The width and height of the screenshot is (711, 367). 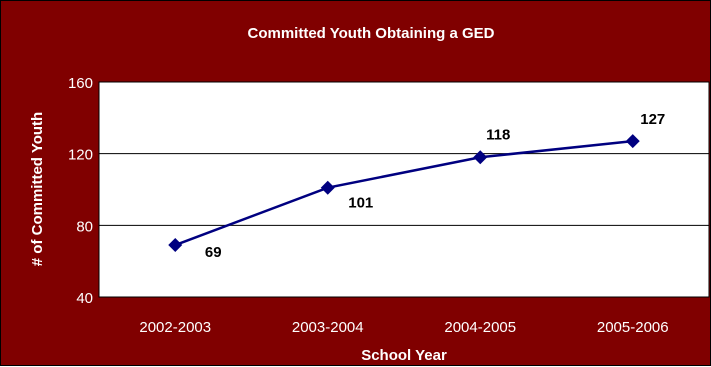 I want to click on y-axis-title: # of Committed Youth, so click(x=37, y=189).